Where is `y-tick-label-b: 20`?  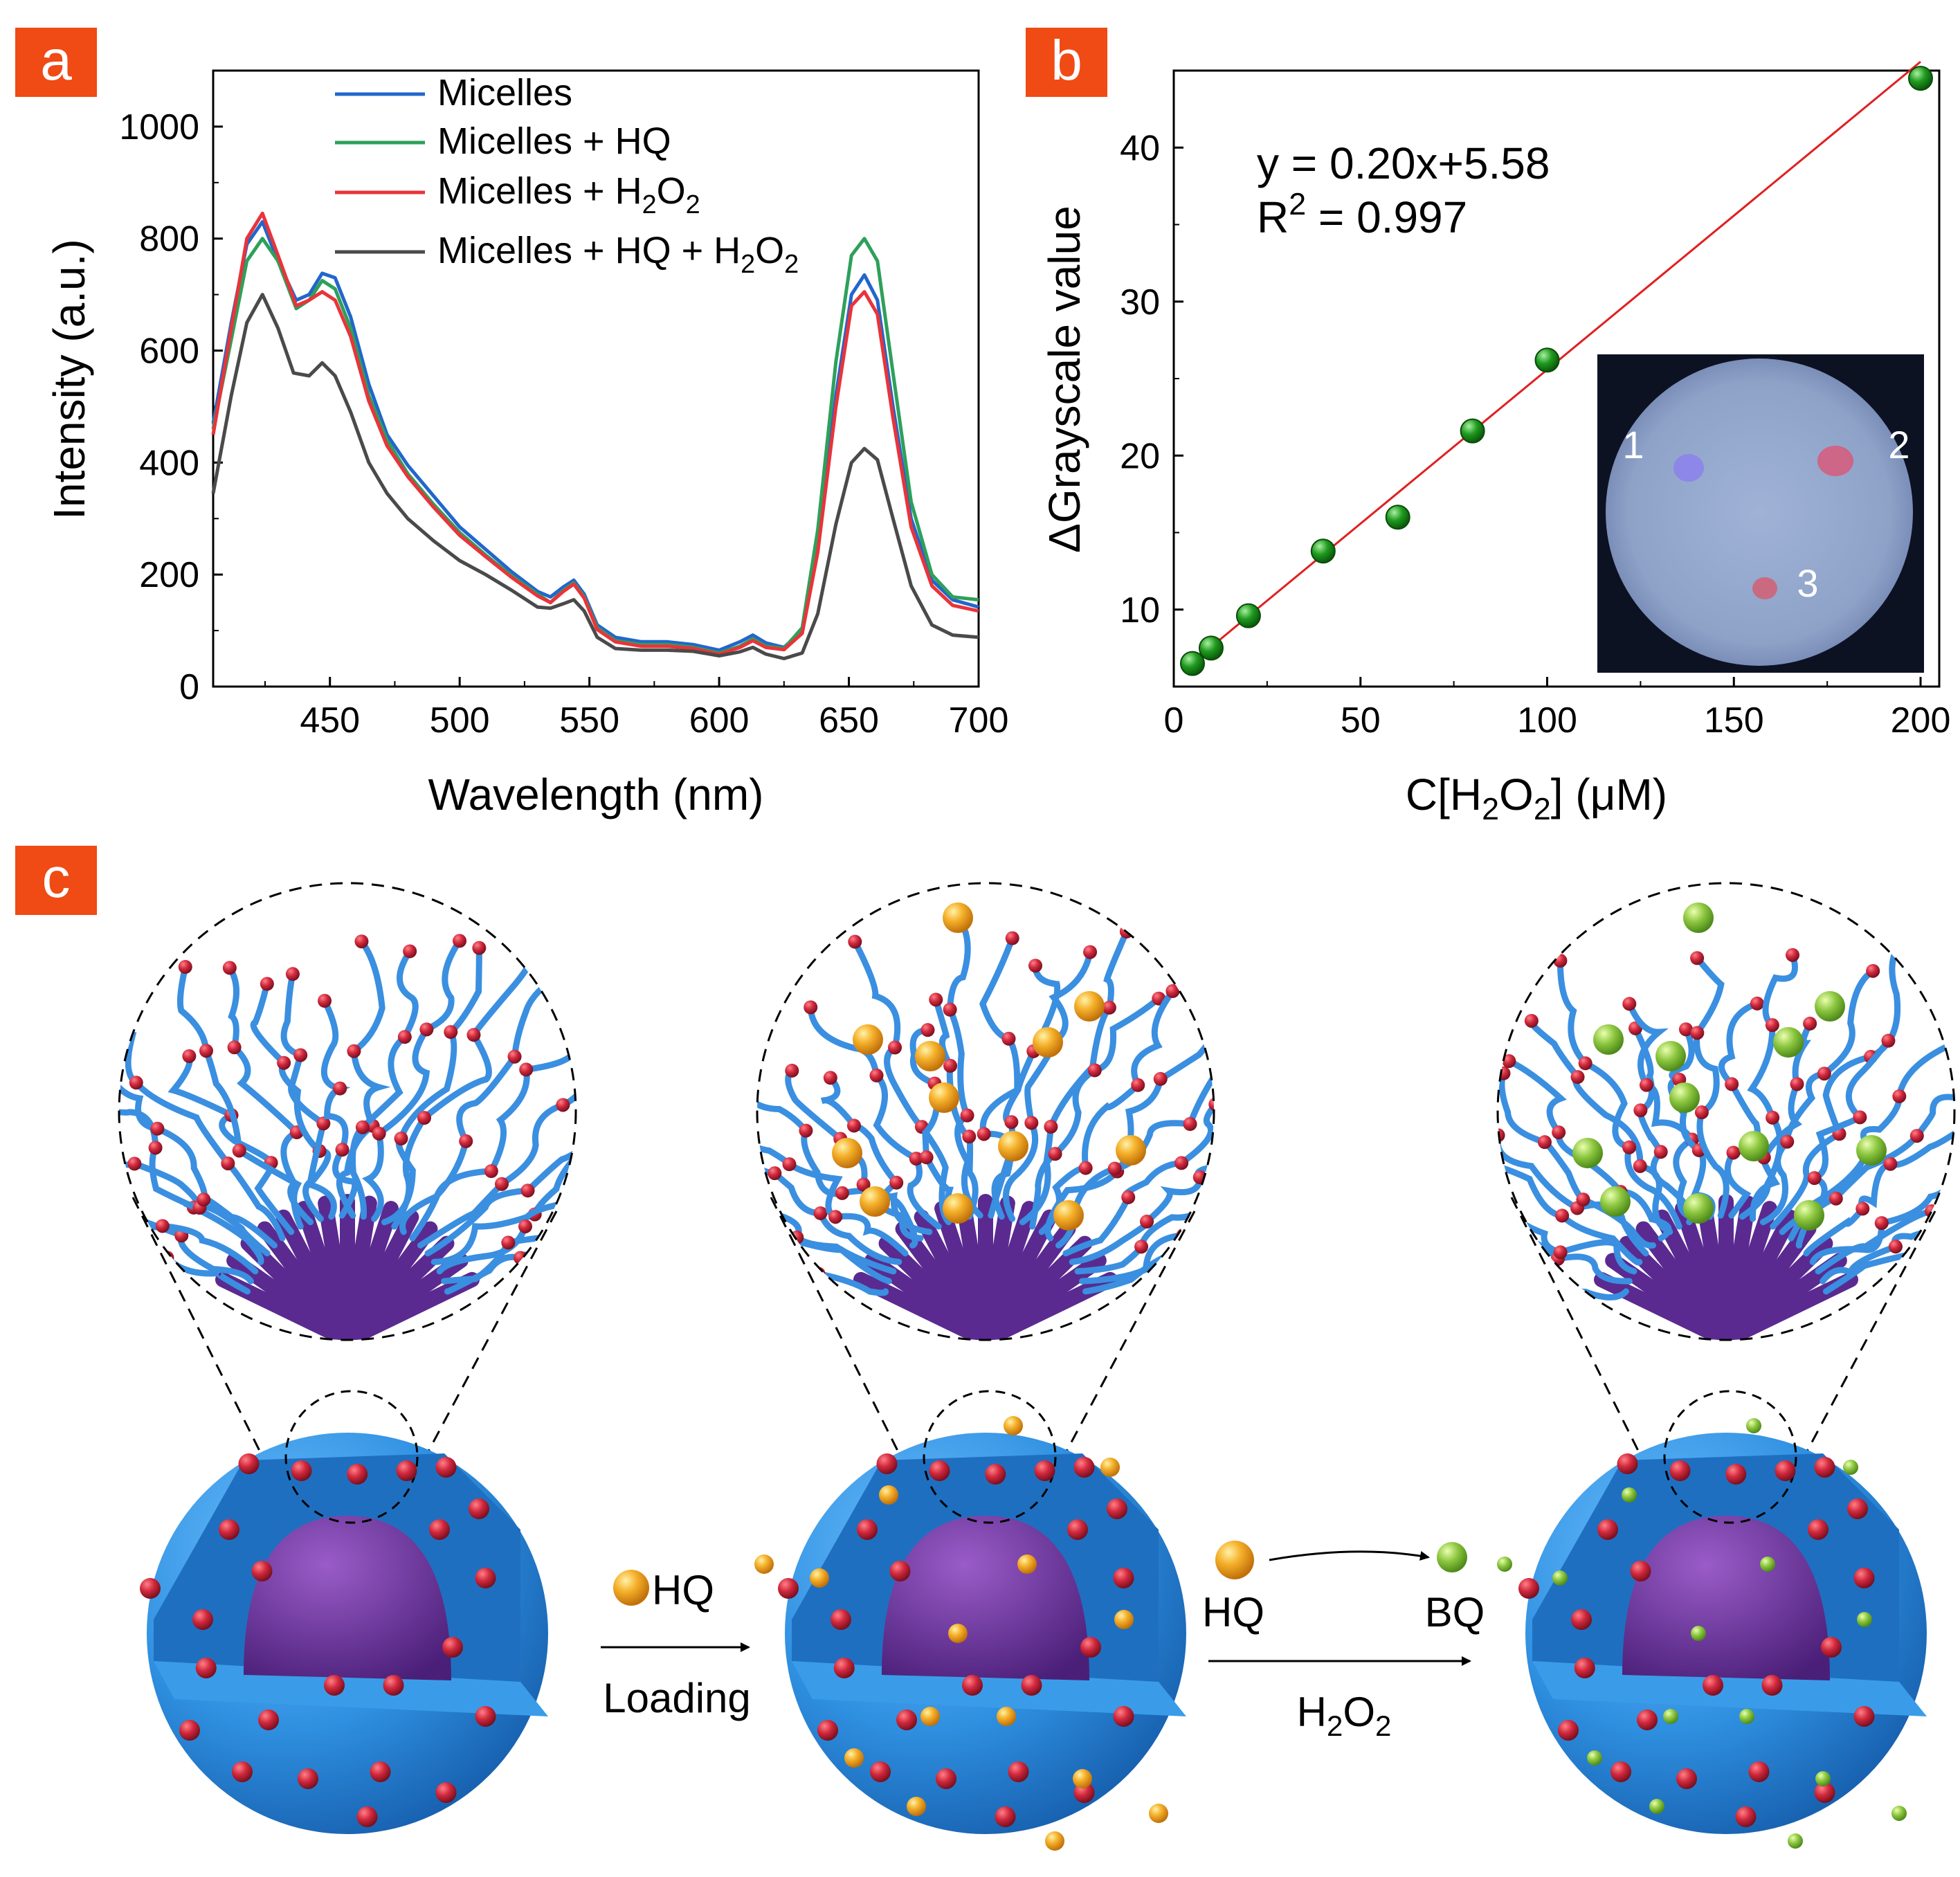
y-tick-label-b: 20 is located at coordinates (1140, 456).